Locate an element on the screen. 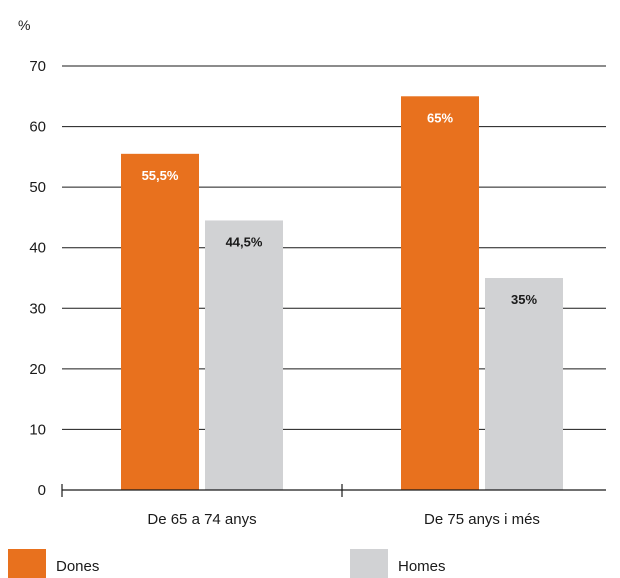  x-axis is located at coordinates (333, 490).